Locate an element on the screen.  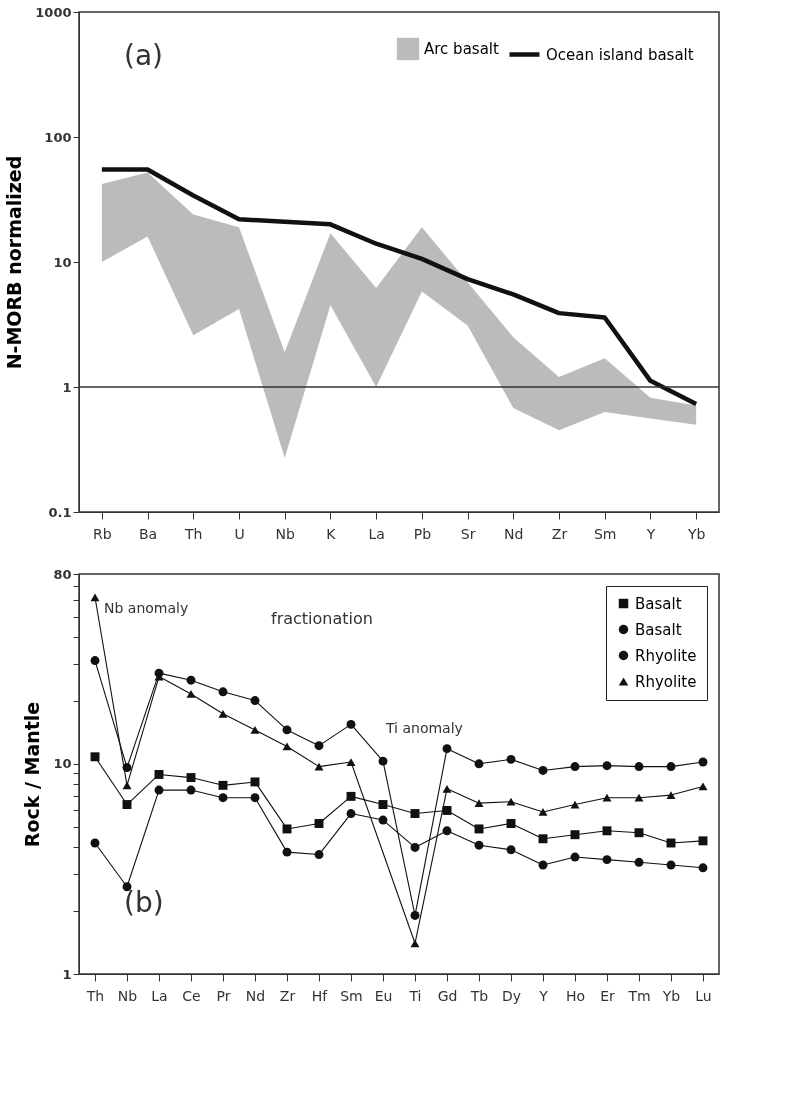
x-tick-label: Ba is located at coordinates (148, 533).